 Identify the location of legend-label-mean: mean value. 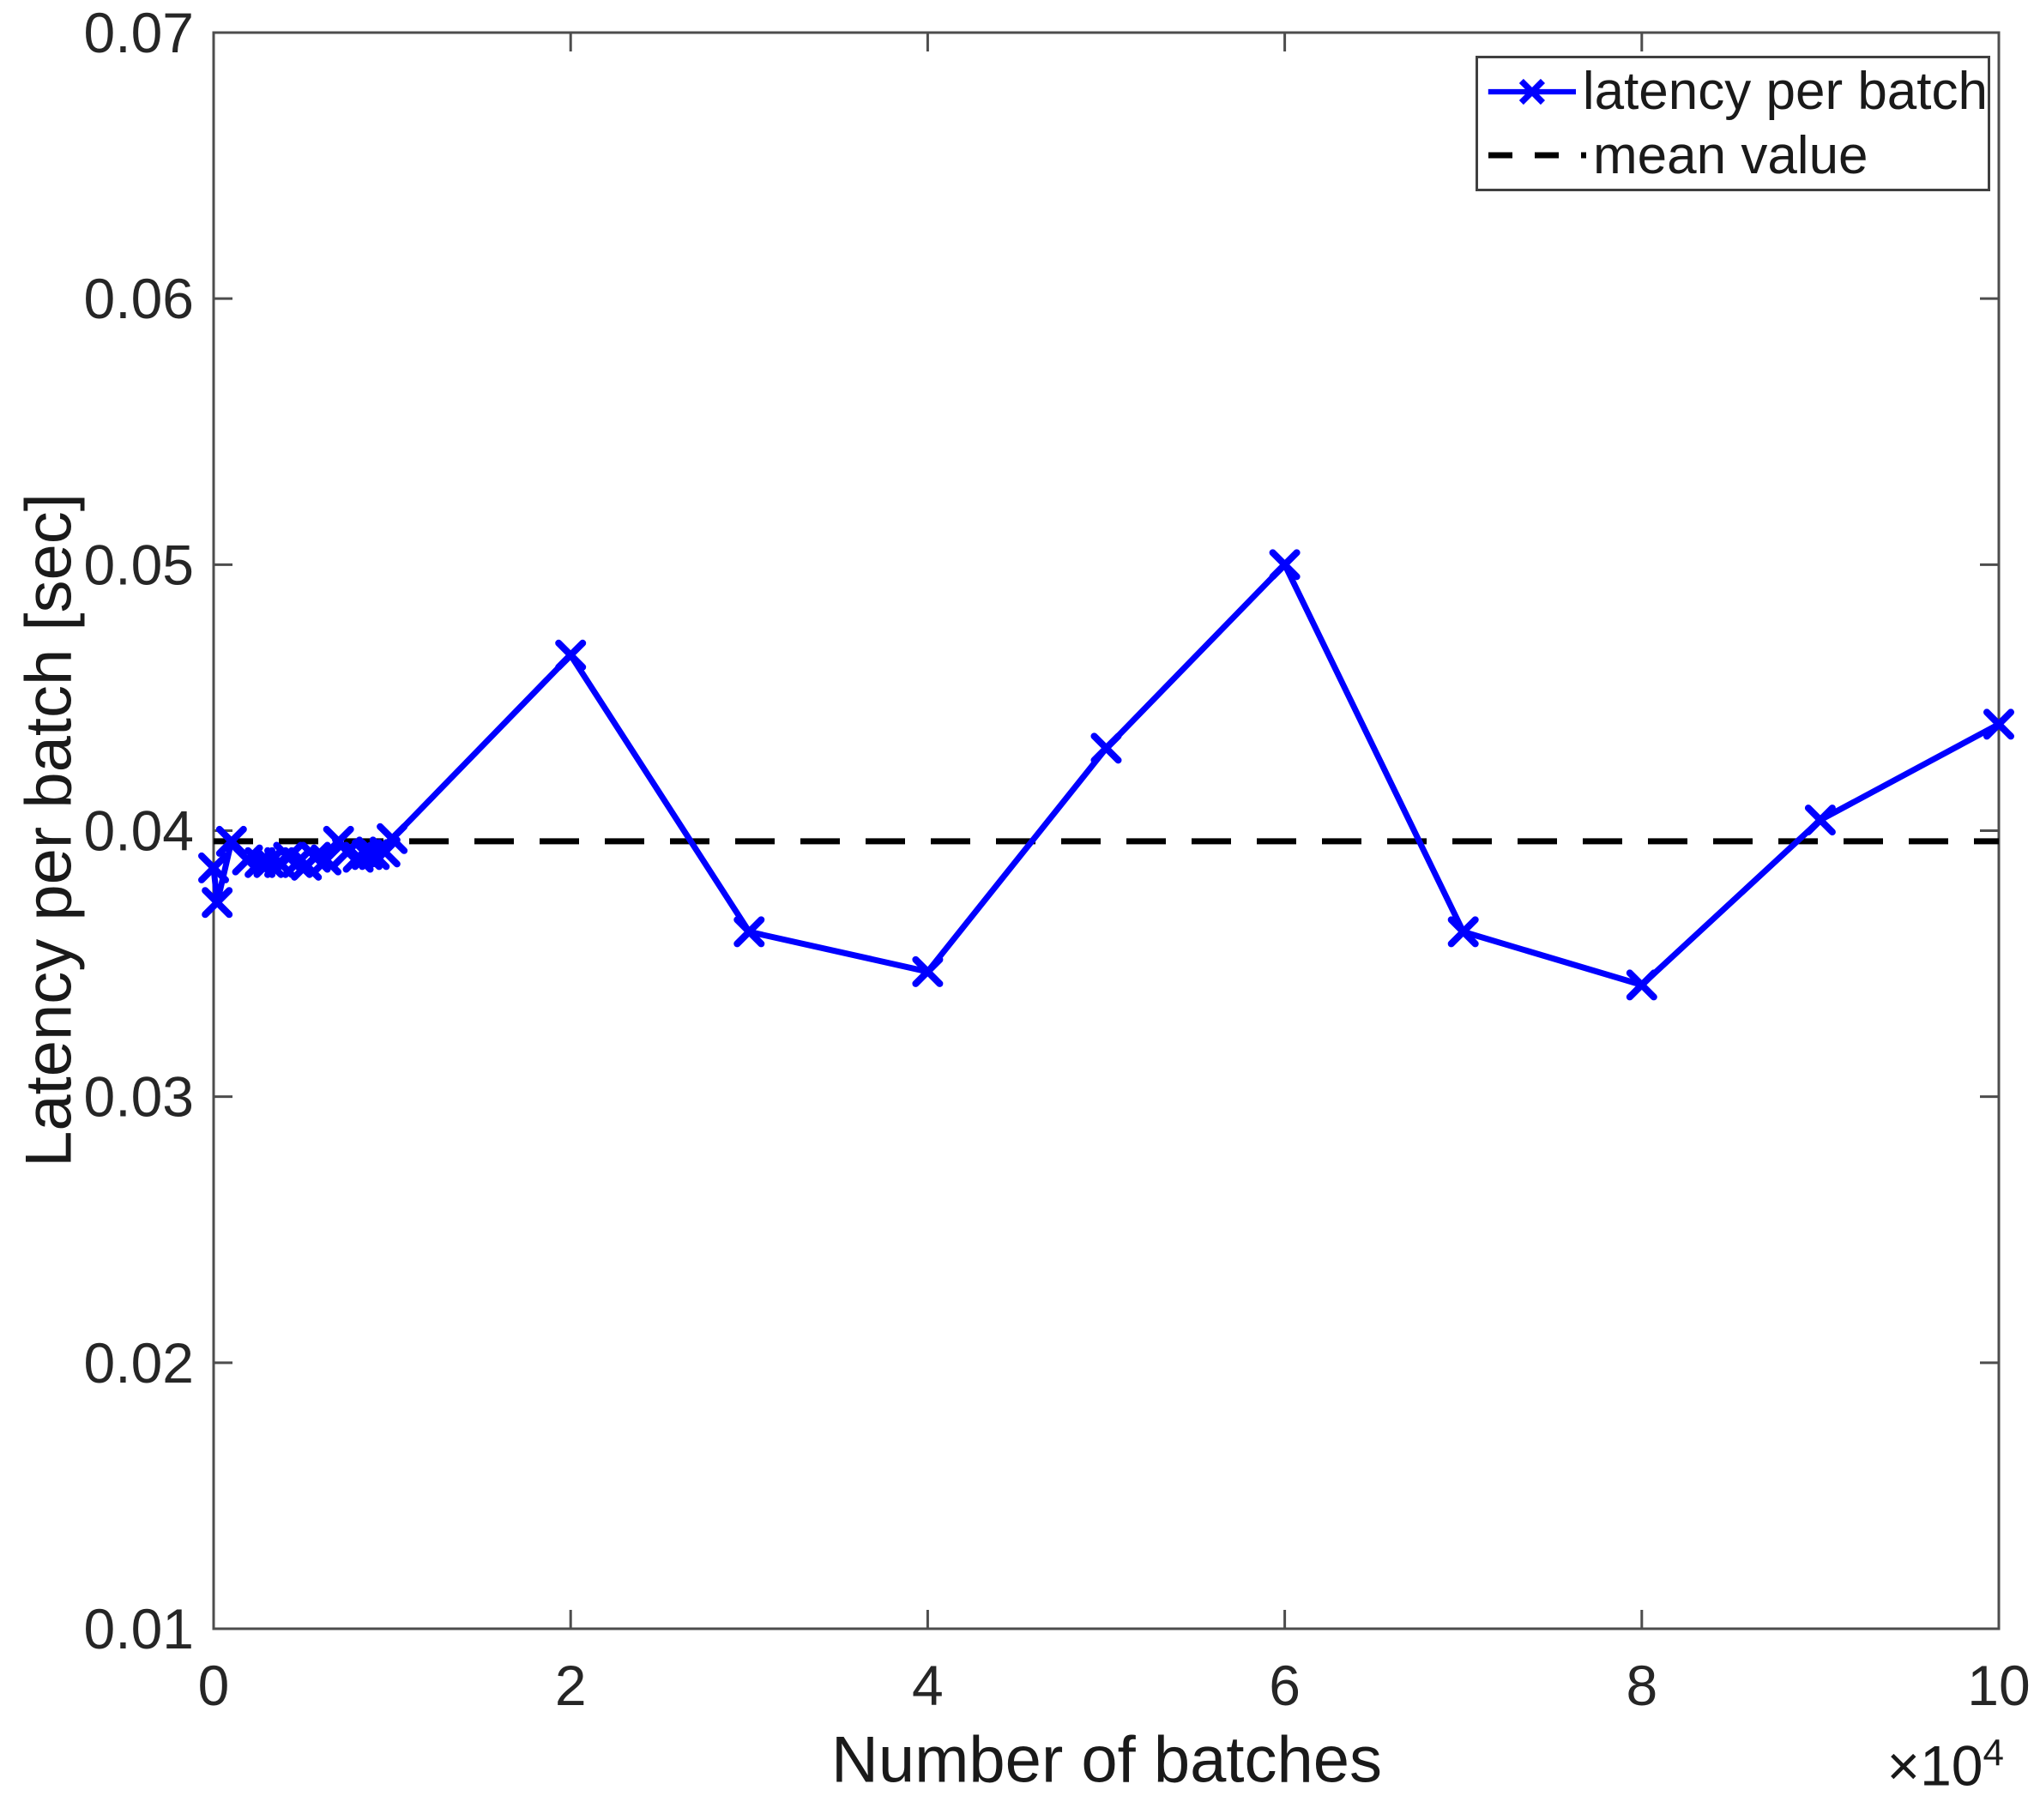
(1731, 155).